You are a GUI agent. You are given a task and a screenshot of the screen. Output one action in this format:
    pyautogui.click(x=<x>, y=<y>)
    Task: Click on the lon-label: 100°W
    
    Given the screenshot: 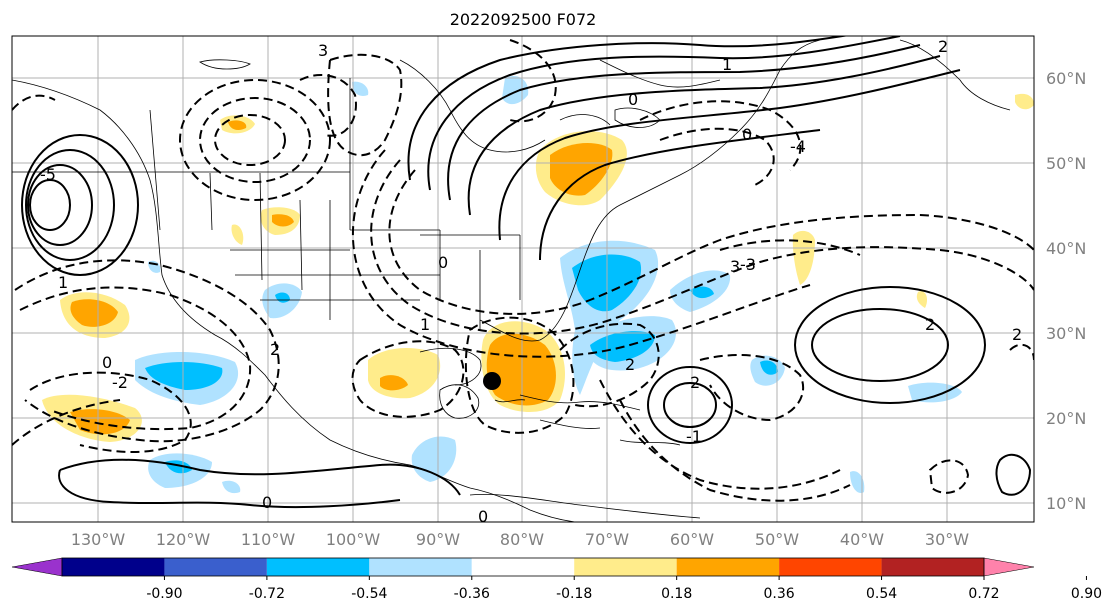 What is the action you would take?
    pyautogui.click(x=353, y=539)
    